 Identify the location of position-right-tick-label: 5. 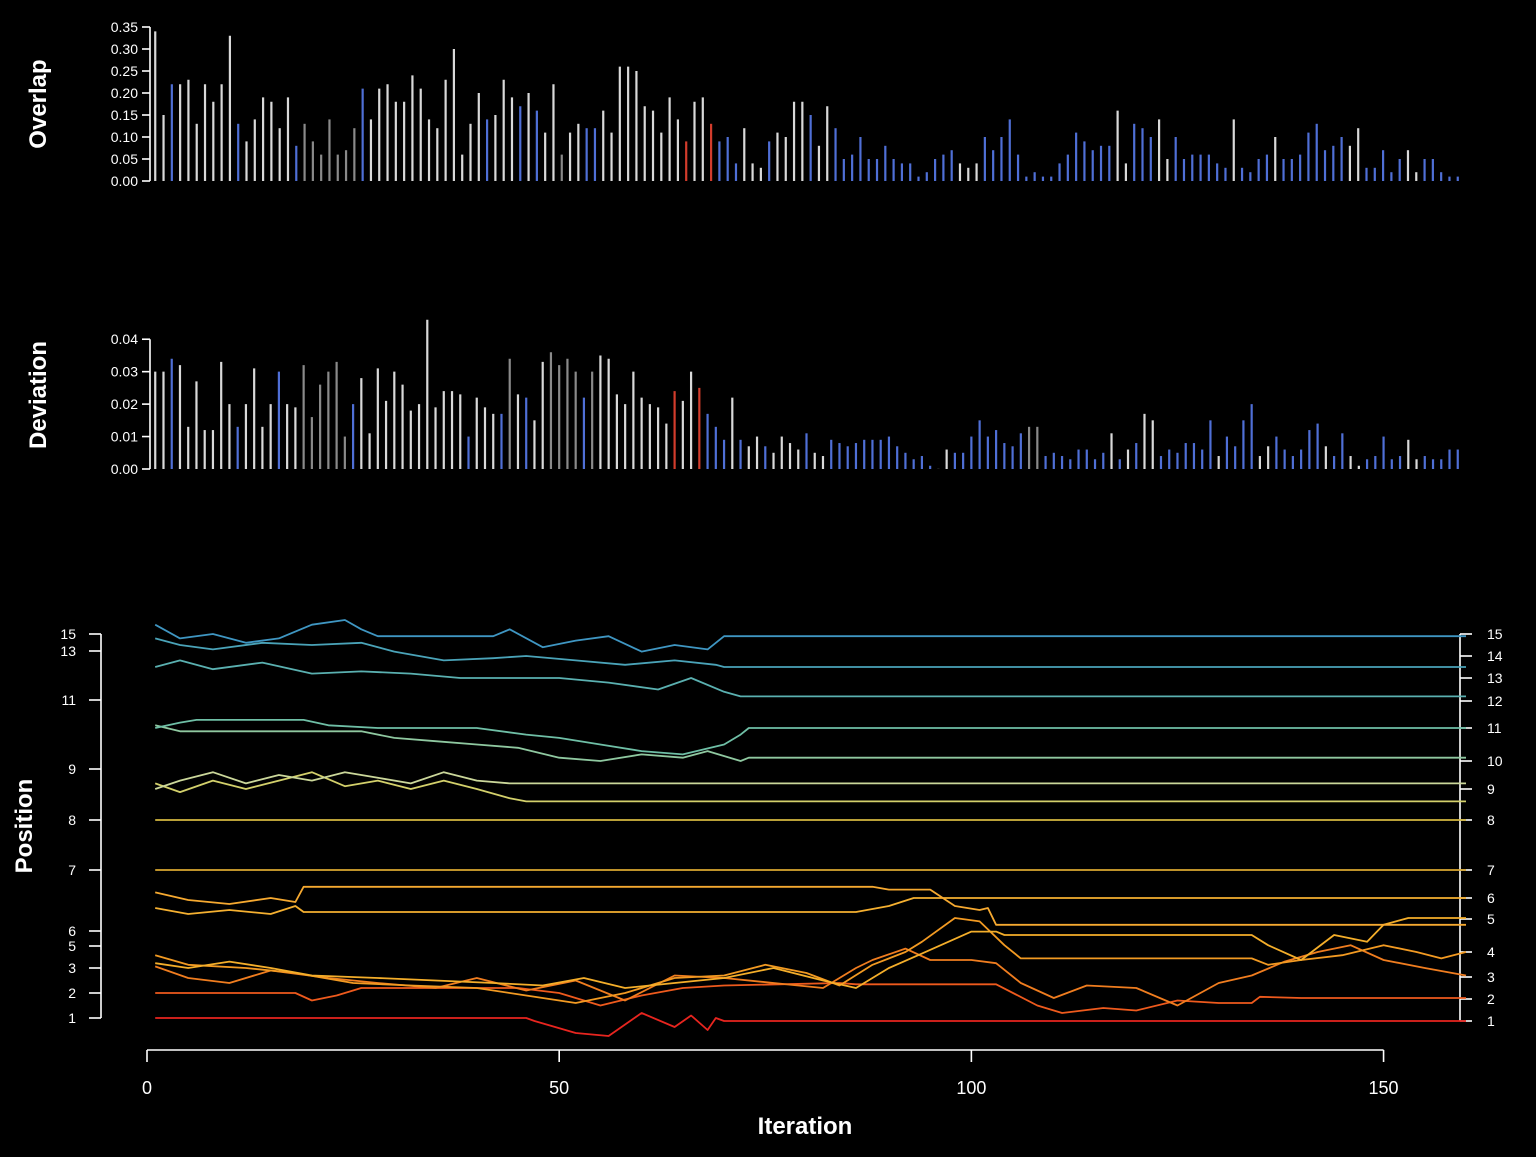
(1491, 919).